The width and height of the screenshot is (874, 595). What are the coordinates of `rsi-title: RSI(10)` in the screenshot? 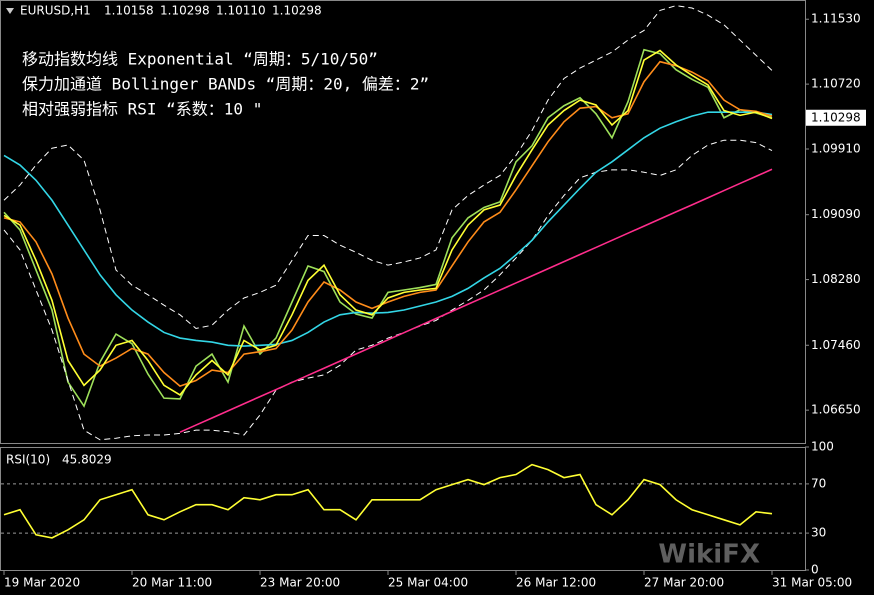 It's located at (28, 460).